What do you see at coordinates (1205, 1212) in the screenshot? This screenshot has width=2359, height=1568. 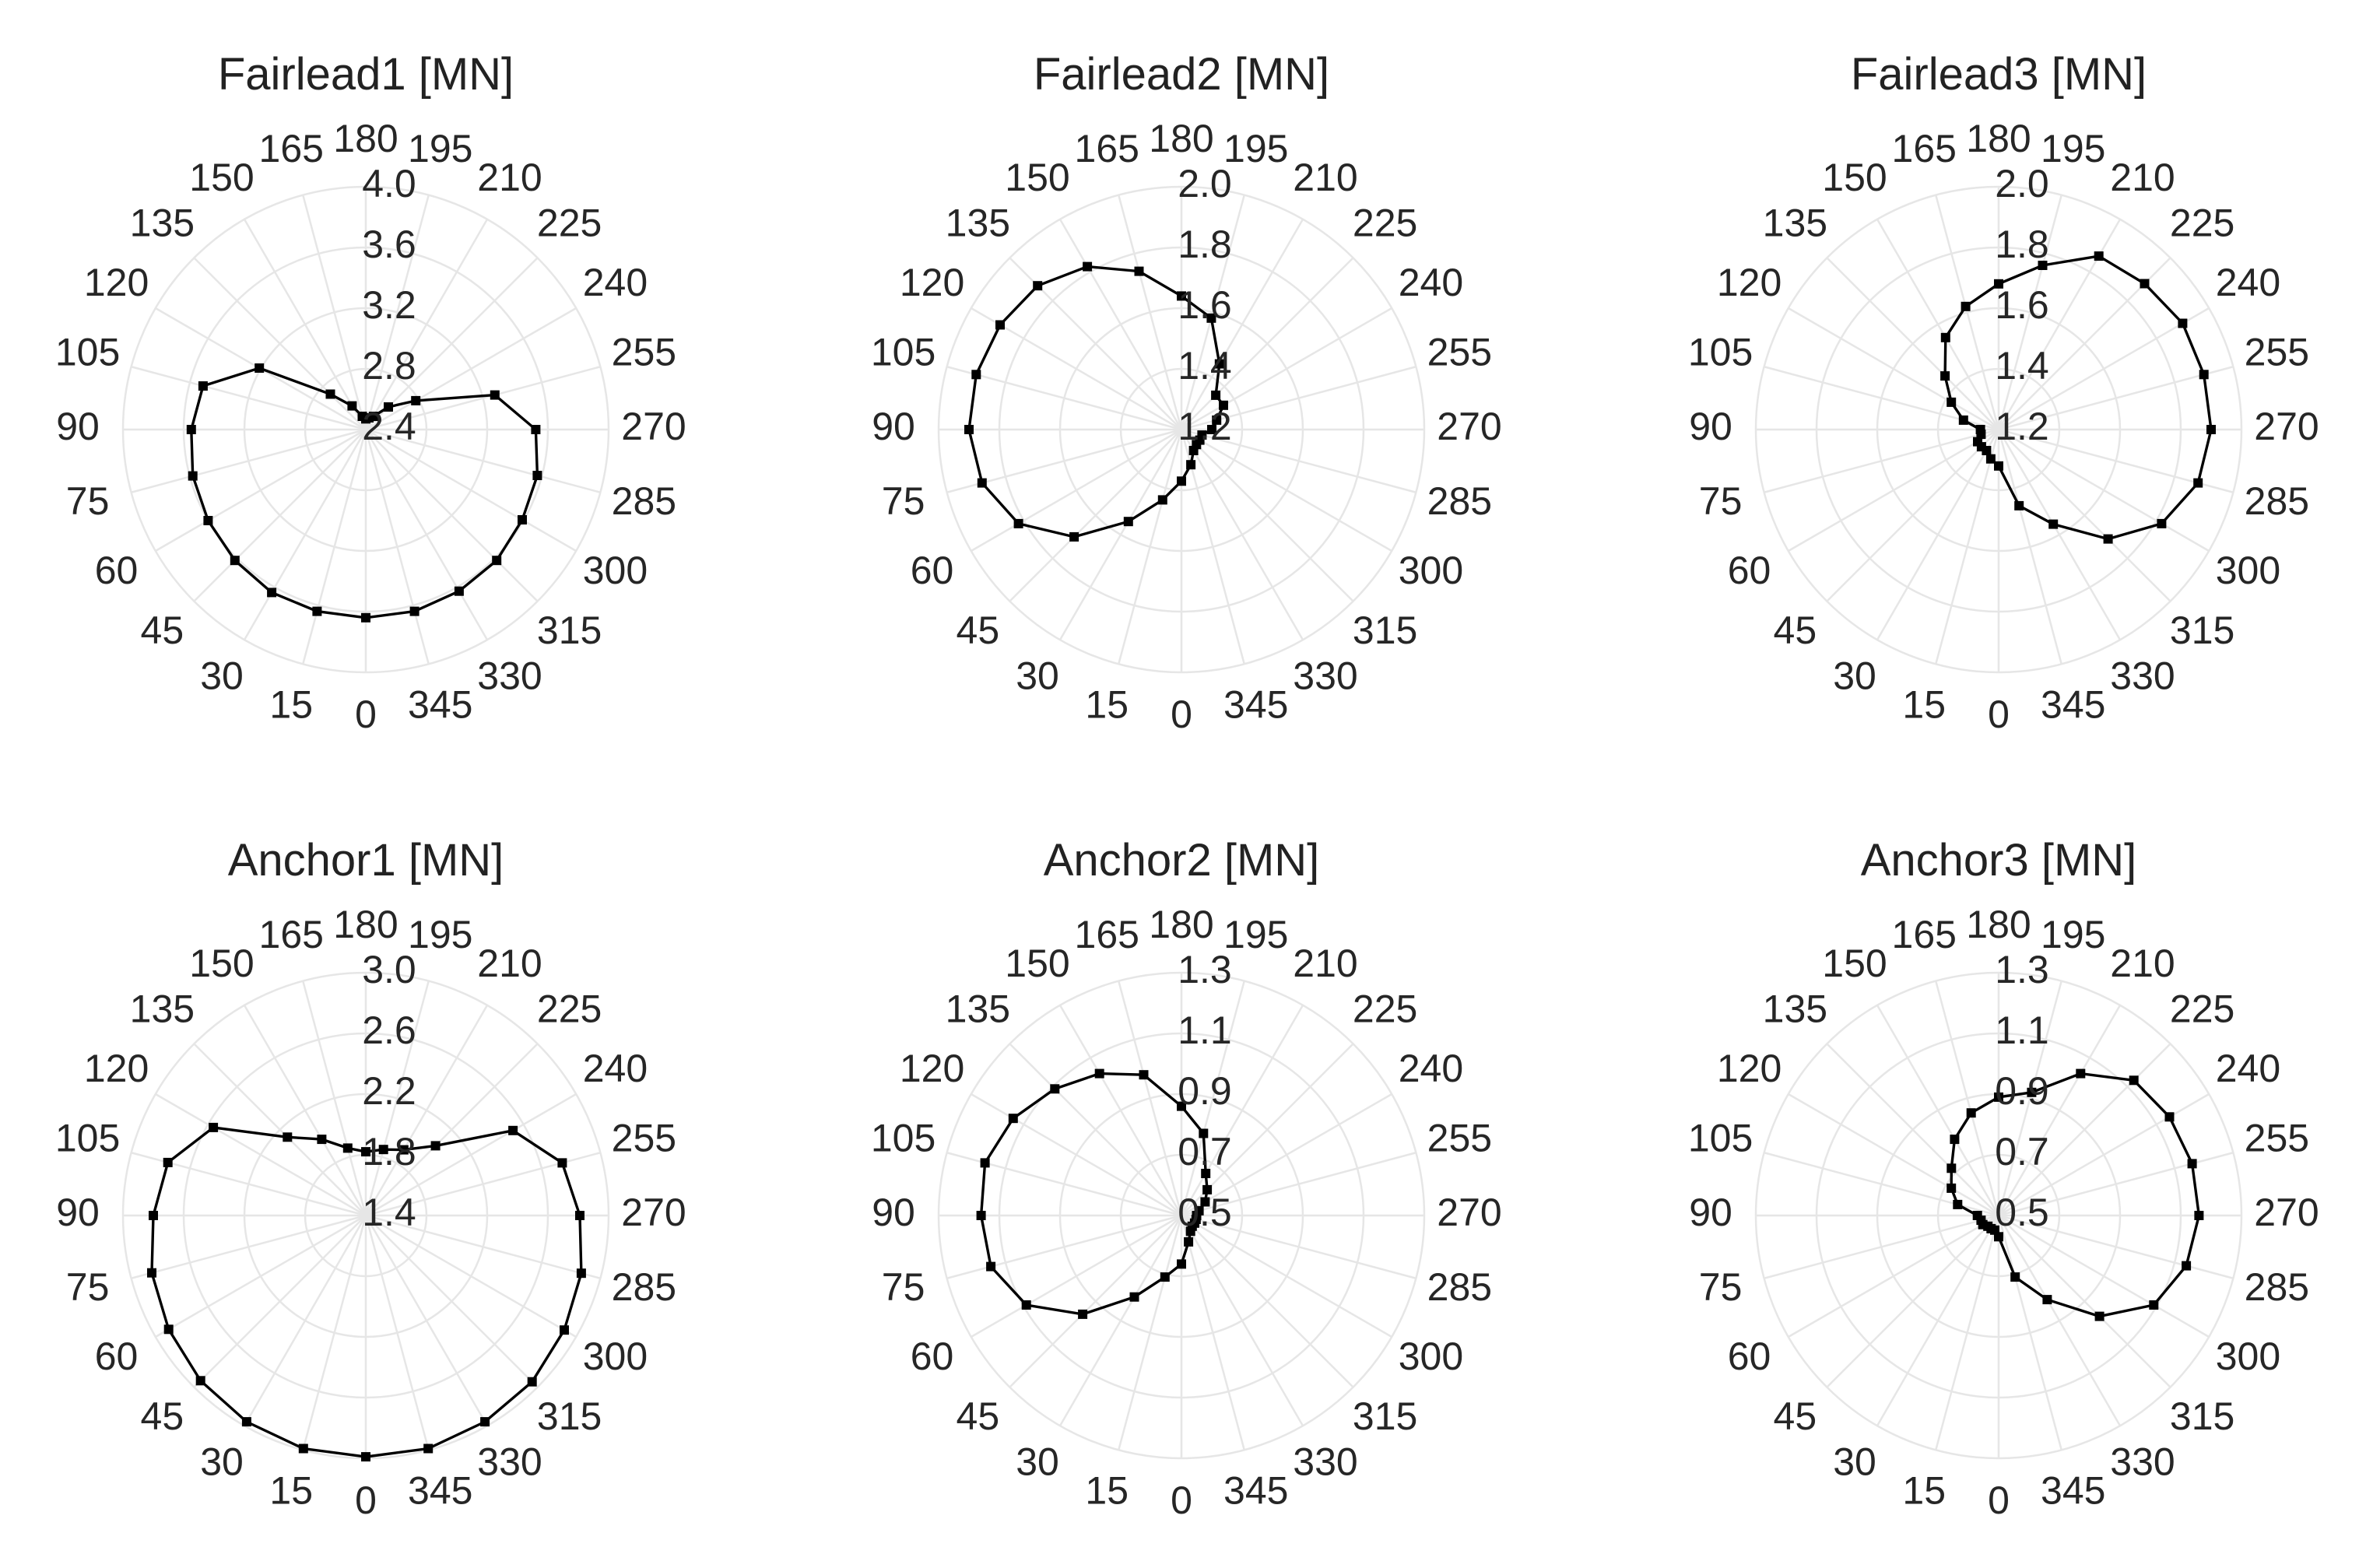 I see `r-tick-label: 0.5` at bounding box center [1205, 1212].